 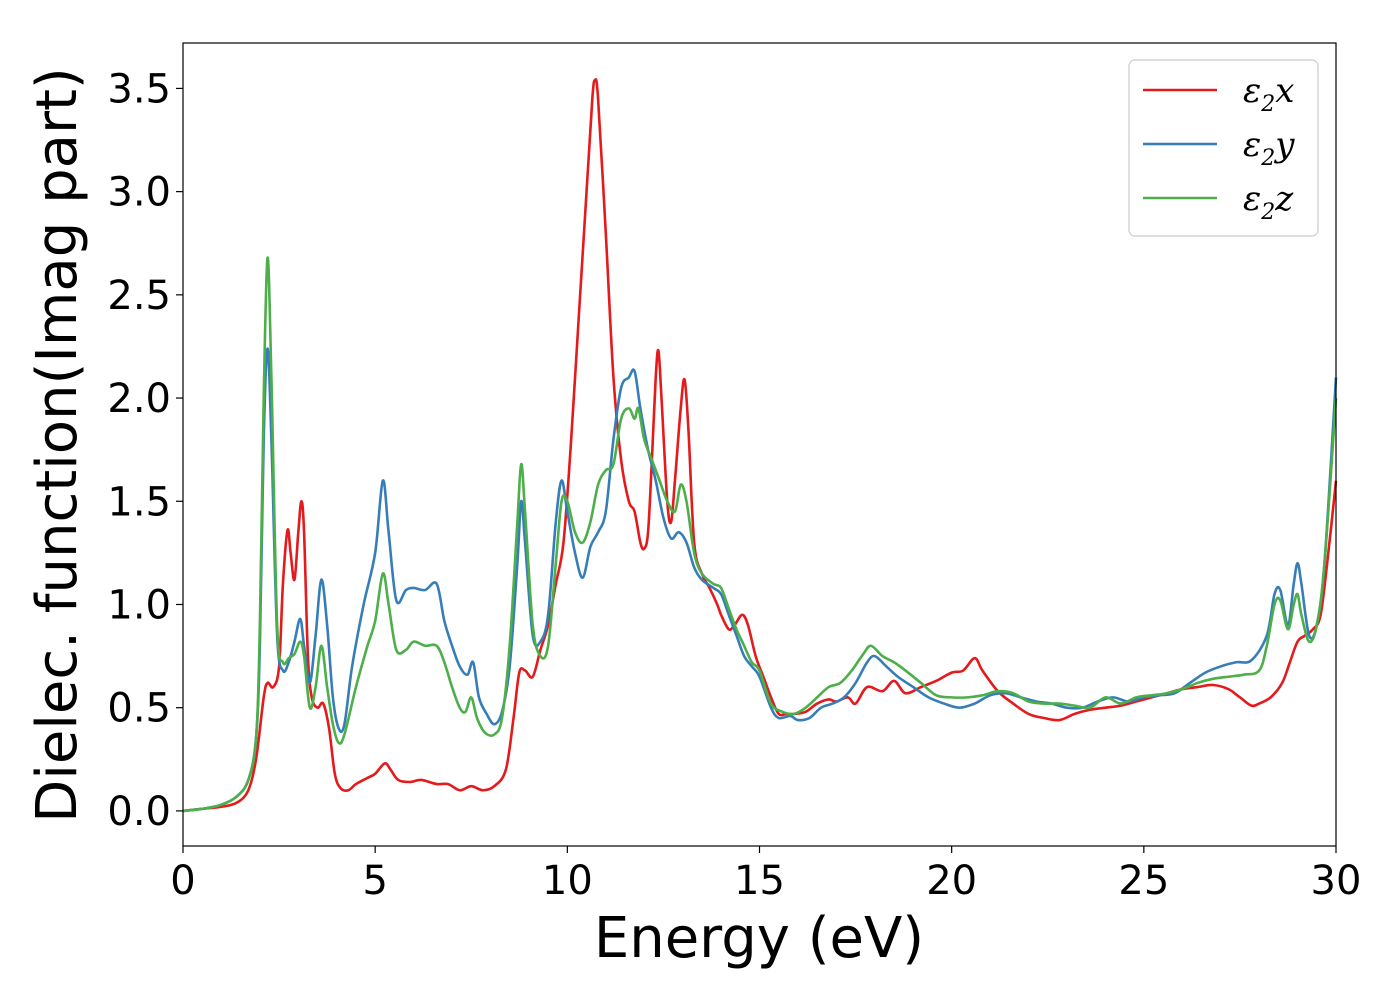 I want to click on y-tick-label: 0.0, so click(x=139, y=812).